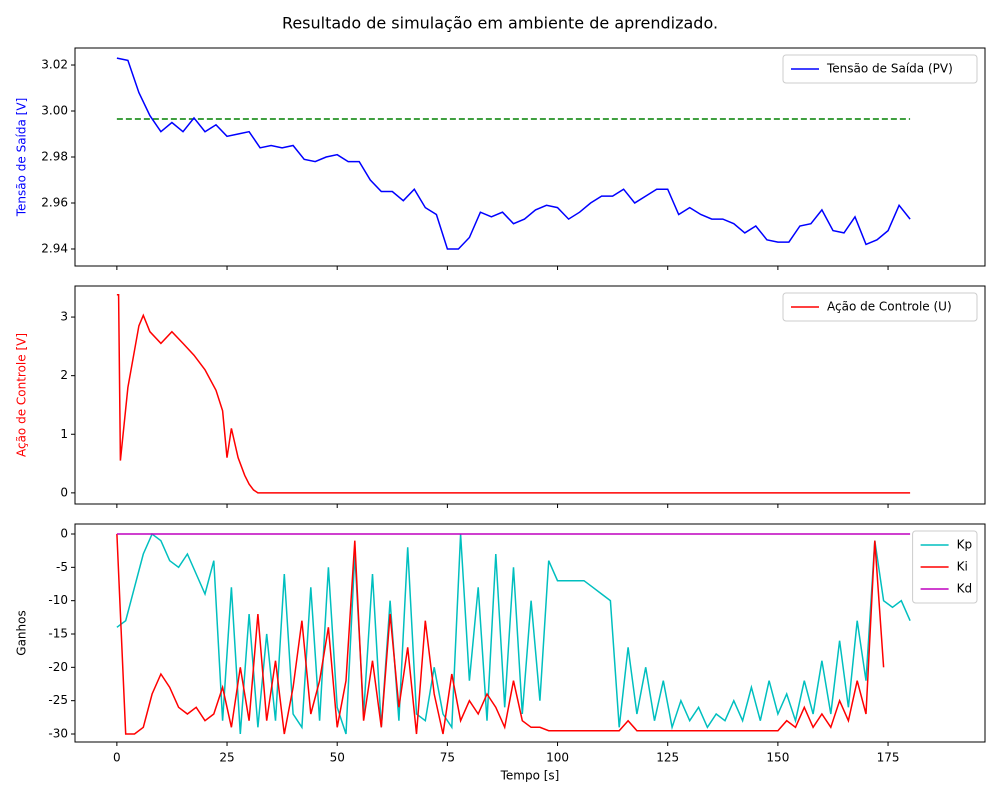 The image size is (1000, 800). Describe the element at coordinates (530, 776) in the screenshot. I see `x-axis-label: Tempo [s]` at that location.